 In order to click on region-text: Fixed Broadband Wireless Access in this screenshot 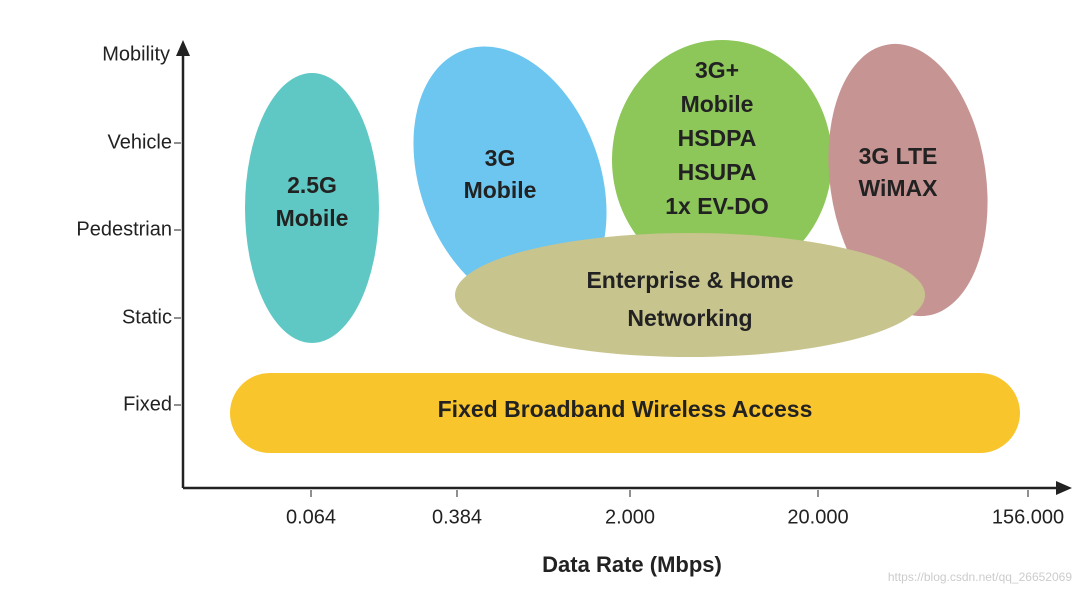, I will do `click(625, 409)`.